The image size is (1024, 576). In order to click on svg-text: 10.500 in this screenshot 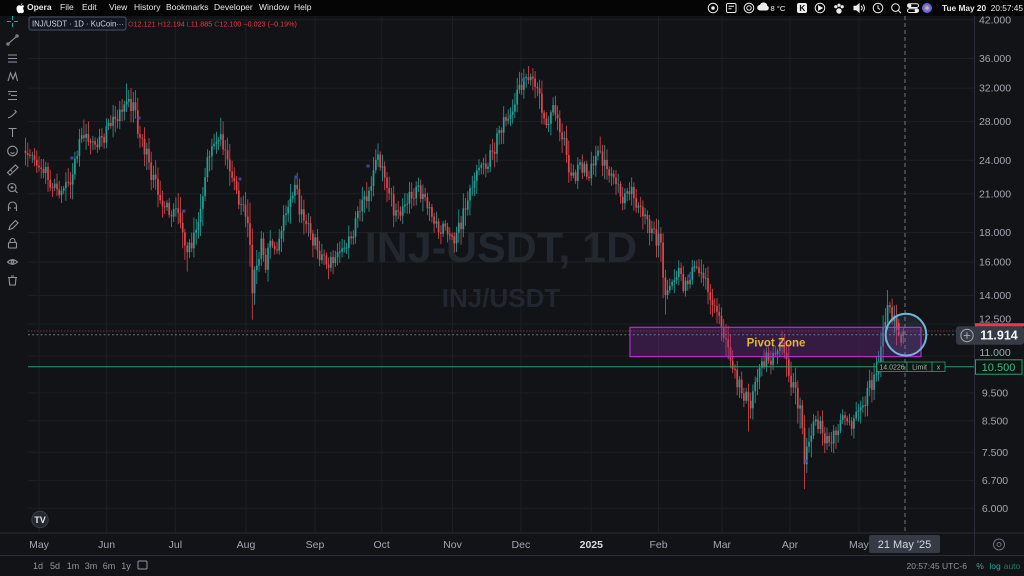, I will do `click(999, 368)`.